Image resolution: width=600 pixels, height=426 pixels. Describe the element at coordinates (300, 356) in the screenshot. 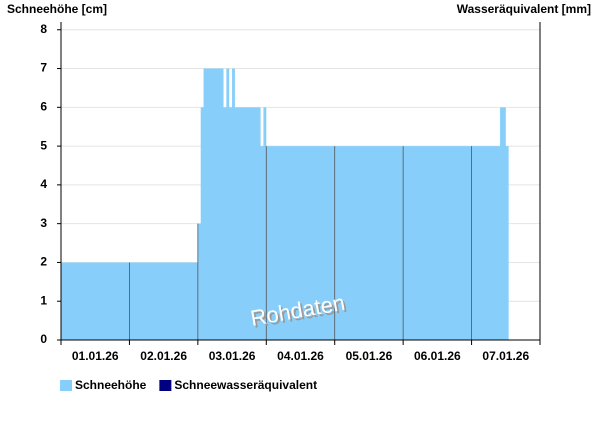

I see `x-tick-label: 04.01.26` at that location.